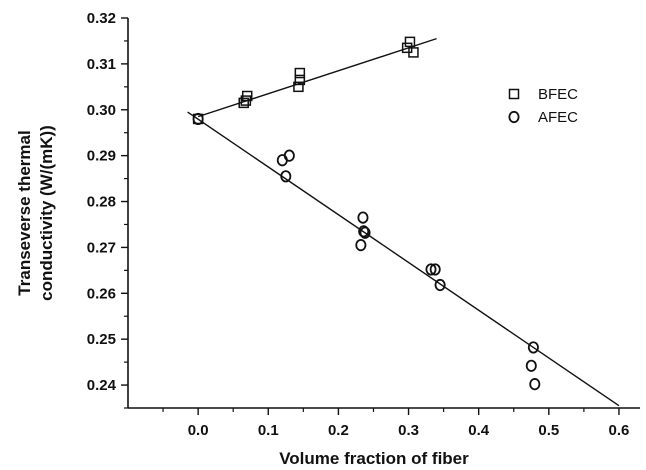  What do you see at coordinates (101, 293) in the screenshot?
I see `y-tick-label: 0.26` at bounding box center [101, 293].